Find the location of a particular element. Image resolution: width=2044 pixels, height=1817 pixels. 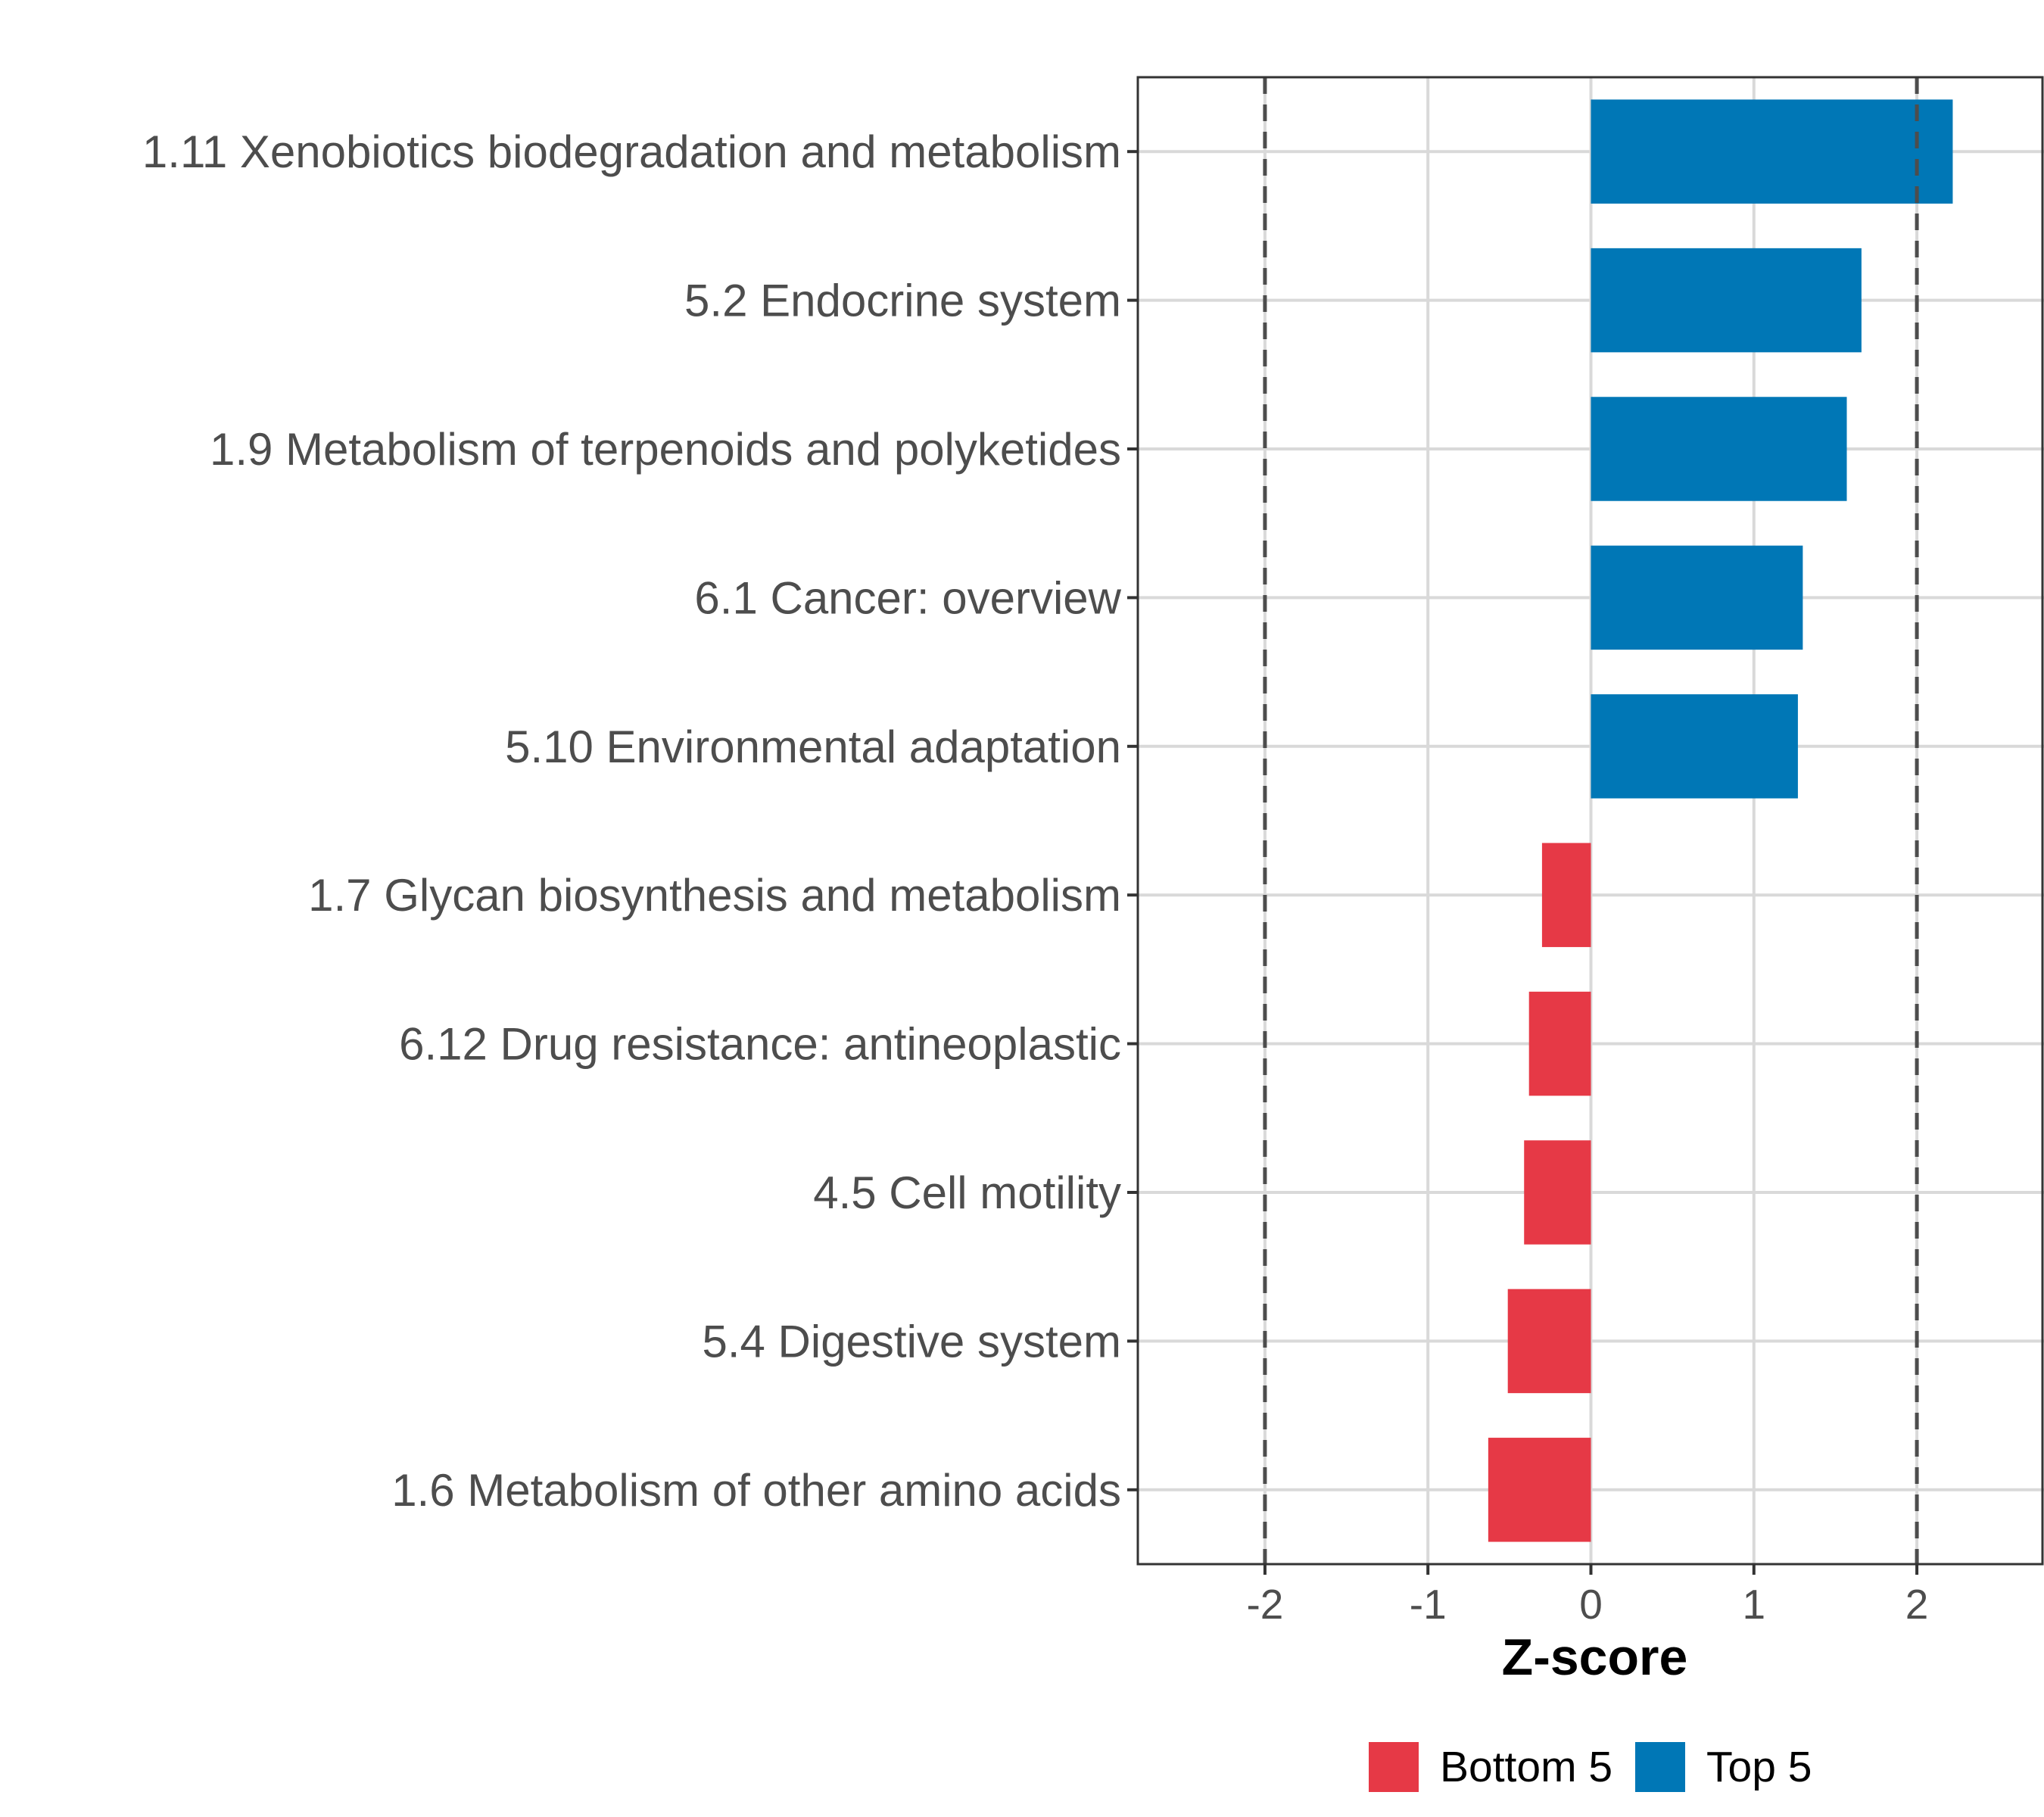

x-tick-label: 2 is located at coordinates (1917, 1604).